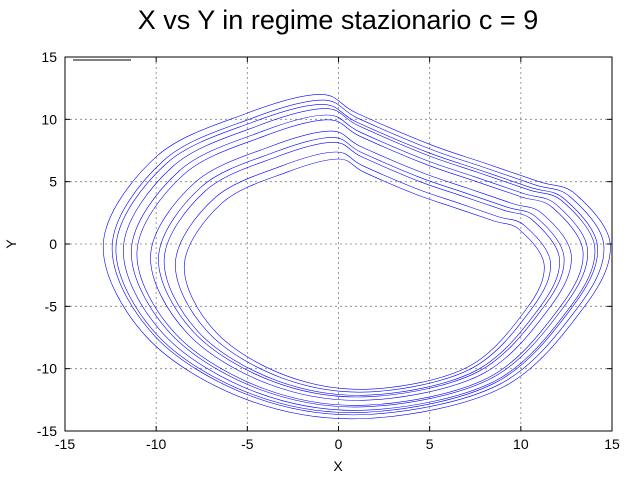 Image resolution: width=640 pixels, height=480 pixels. Describe the element at coordinates (247, 444) in the screenshot. I see `x-tick-label: -5` at that location.